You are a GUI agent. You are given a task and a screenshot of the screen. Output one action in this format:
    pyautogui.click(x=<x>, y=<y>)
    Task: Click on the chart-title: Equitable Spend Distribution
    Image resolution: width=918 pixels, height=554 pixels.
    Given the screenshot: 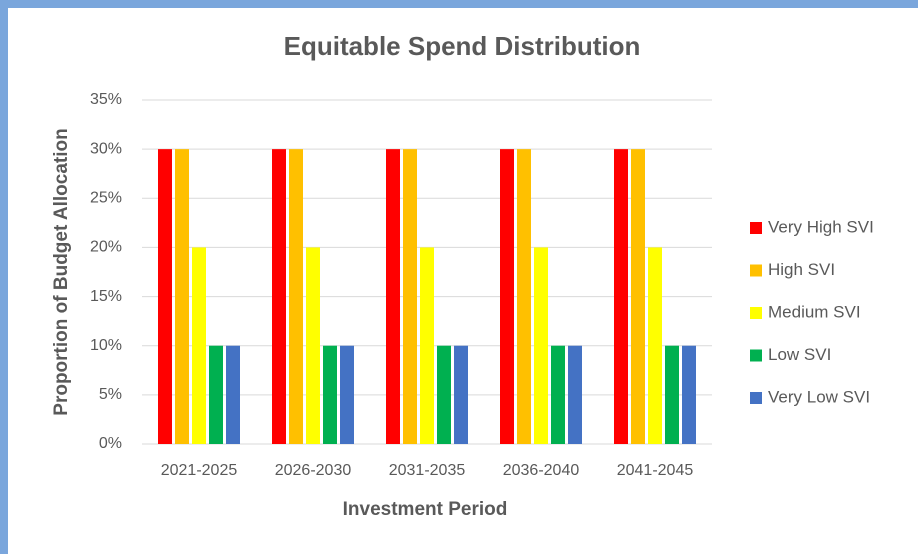 What is the action you would take?
    pyautogui.click(x=462, y=46)
    